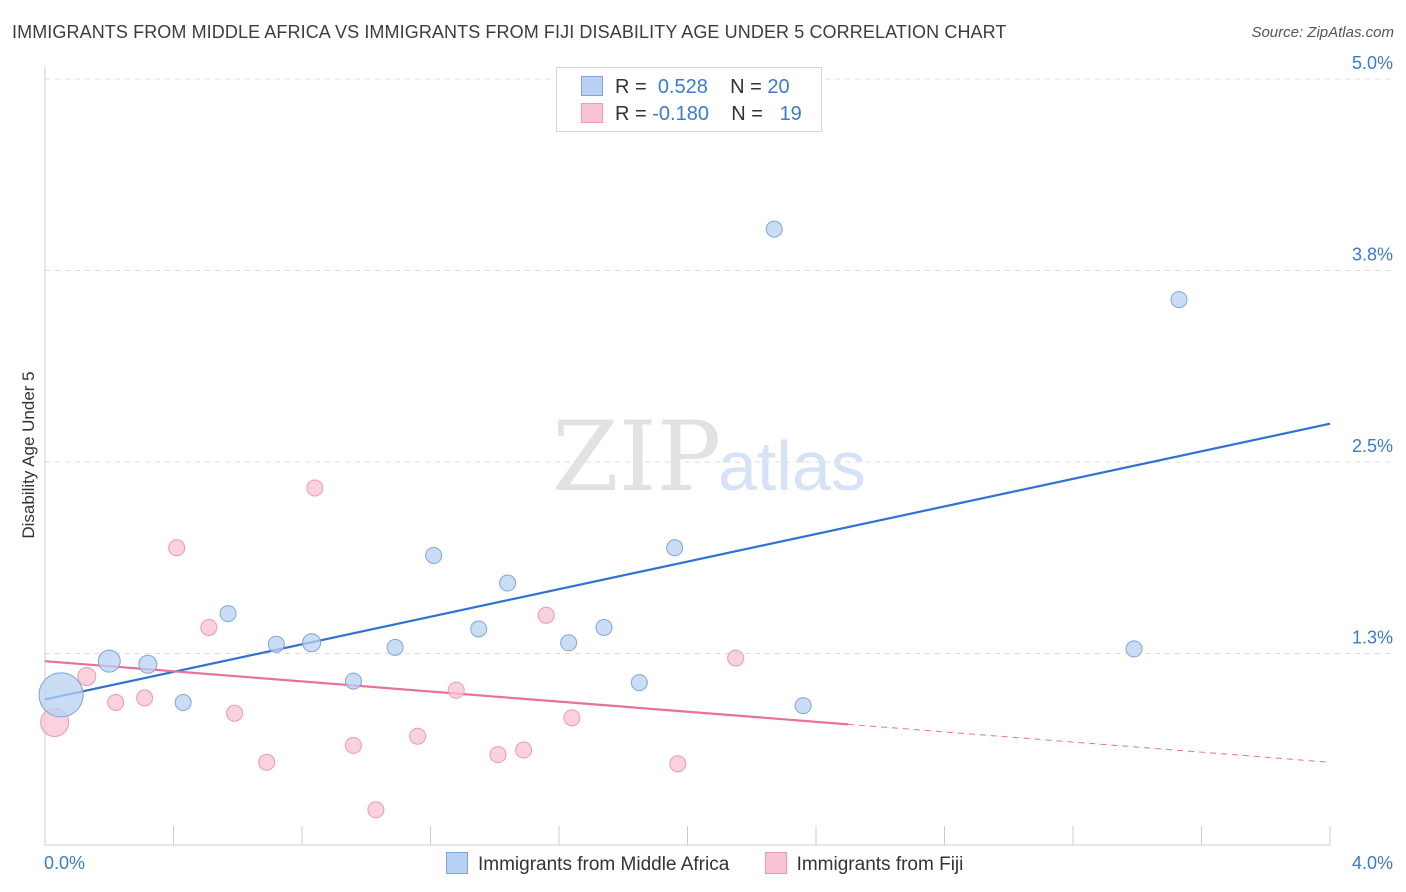 This screenshot has height=892, width=1406. Describe the element at coordinates (604, 864) in the screenshot. I see `legend-label-middle-africa: Immigrants from Middle Africa` at that location.